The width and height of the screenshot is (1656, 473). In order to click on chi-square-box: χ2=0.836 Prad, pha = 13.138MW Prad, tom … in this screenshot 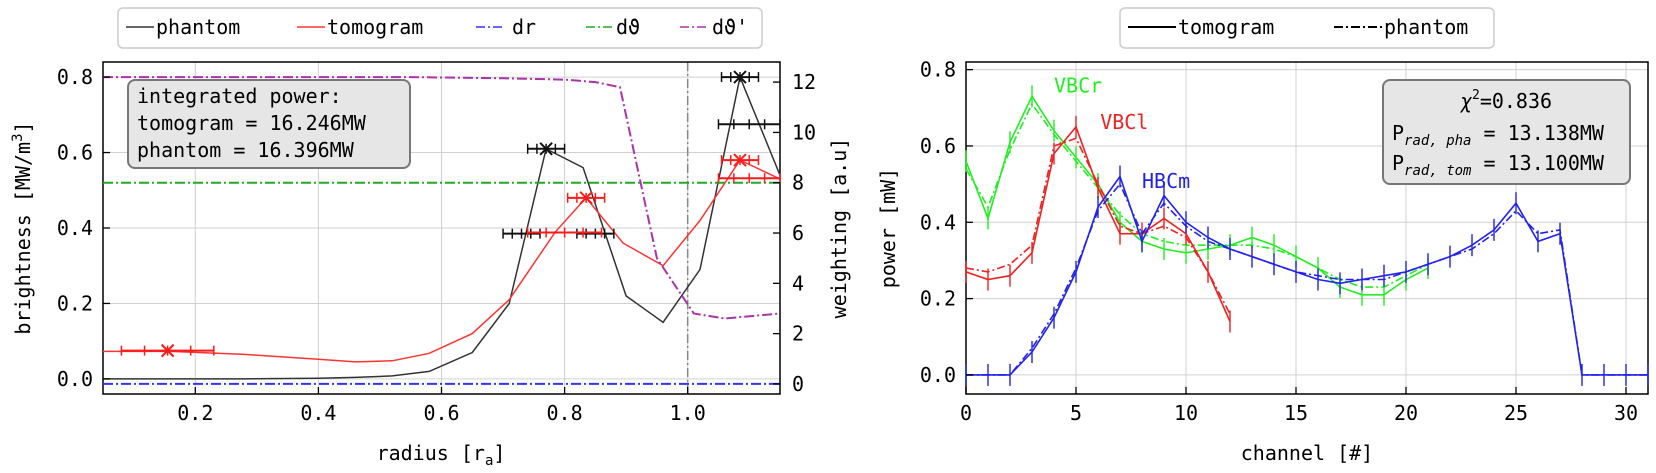, I will do `click(1506, 132)`.